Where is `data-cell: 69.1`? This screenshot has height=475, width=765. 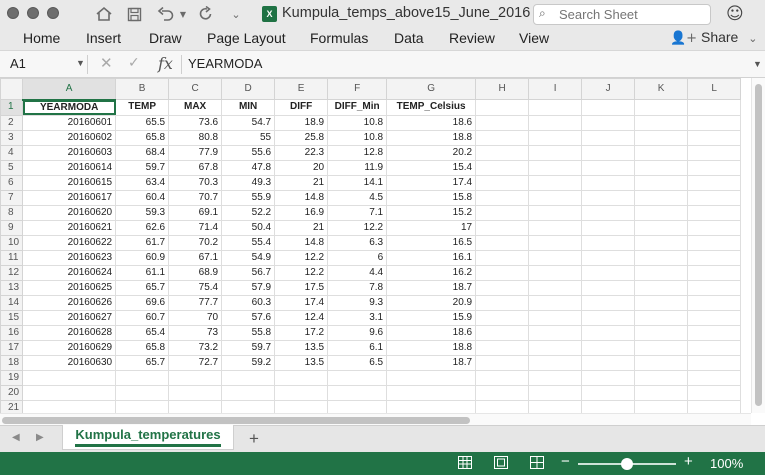 data-cell: 69.1 is located at coordinates (195, 212).